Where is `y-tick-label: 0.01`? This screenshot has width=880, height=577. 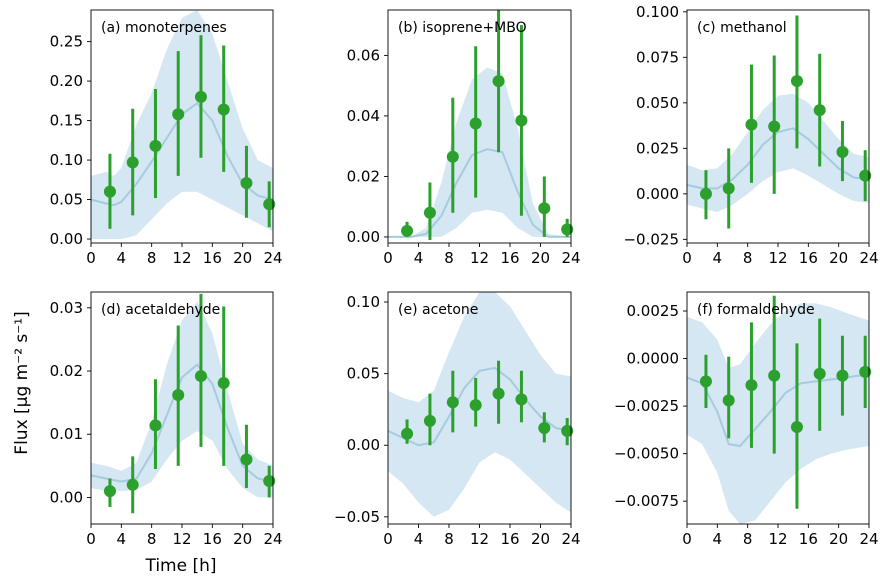 y-tick-label: 0.01 is located at coordinates (66, 434).